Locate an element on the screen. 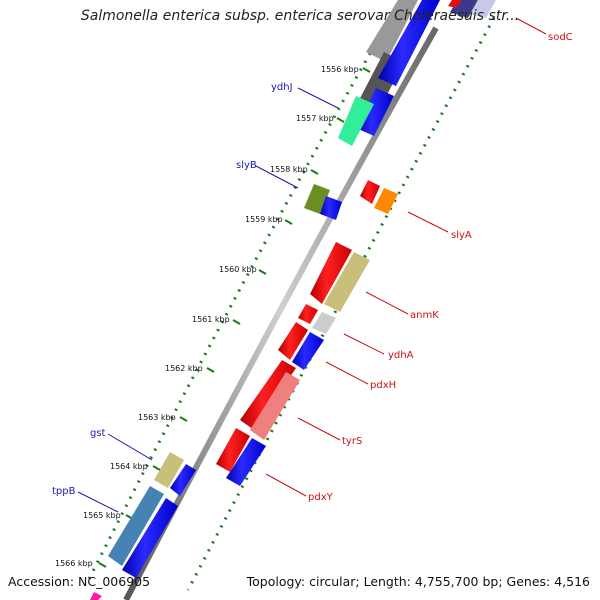 The width and height of the screenshot is (600, 600). tick-label: 1556 kbp is located at coordinates (340, 69).